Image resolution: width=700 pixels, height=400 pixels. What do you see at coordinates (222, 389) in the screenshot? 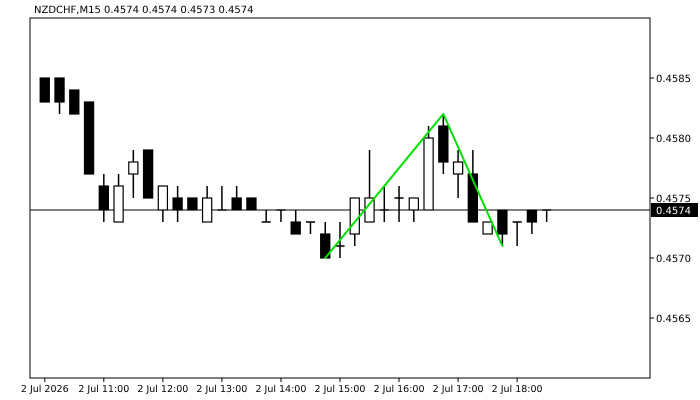
I see `x-tick-label: 2 Jul 13:00` at bounding box center [222, 389].